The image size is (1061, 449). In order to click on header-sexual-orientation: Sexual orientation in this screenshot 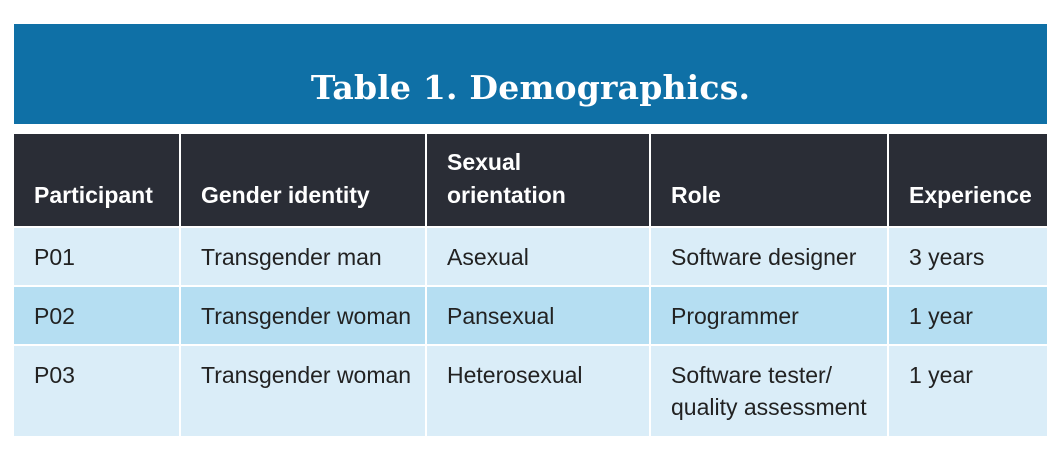, I will do `click(537, 175)`.